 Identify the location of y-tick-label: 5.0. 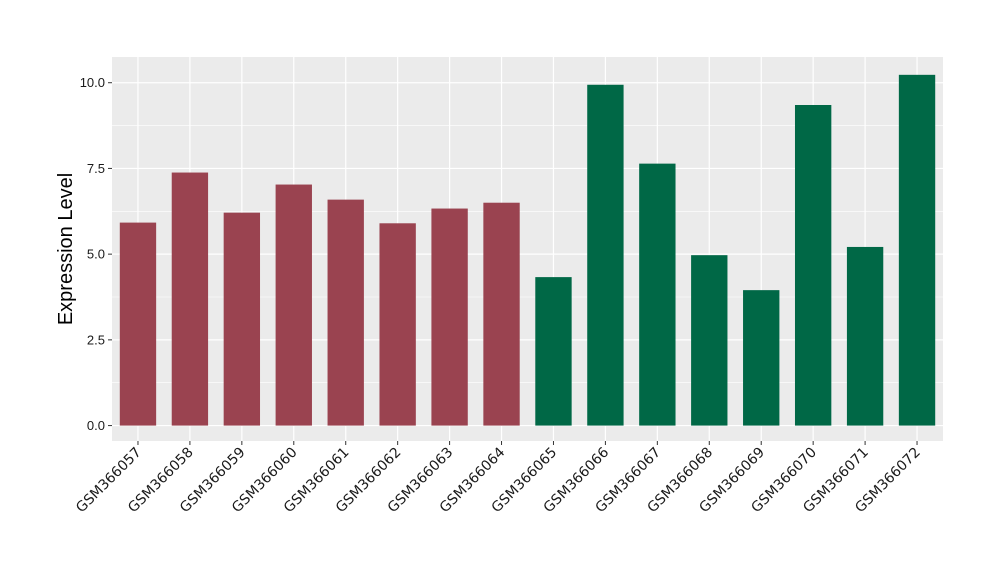
(96, 254).